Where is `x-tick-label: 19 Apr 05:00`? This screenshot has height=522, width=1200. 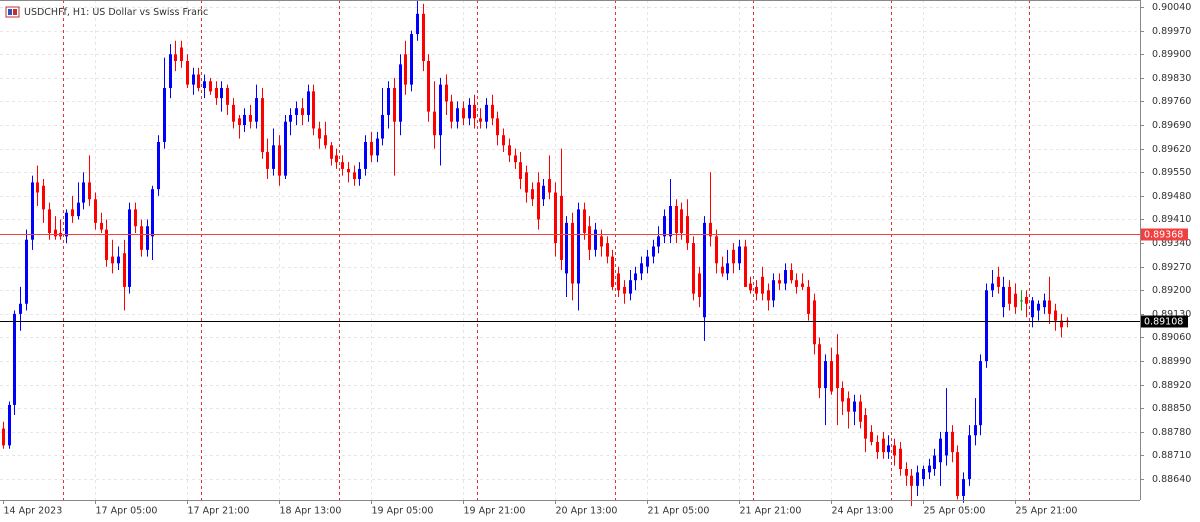
x-tick-label: 19 Apr 05:00 is located at coordinates (403, 511).